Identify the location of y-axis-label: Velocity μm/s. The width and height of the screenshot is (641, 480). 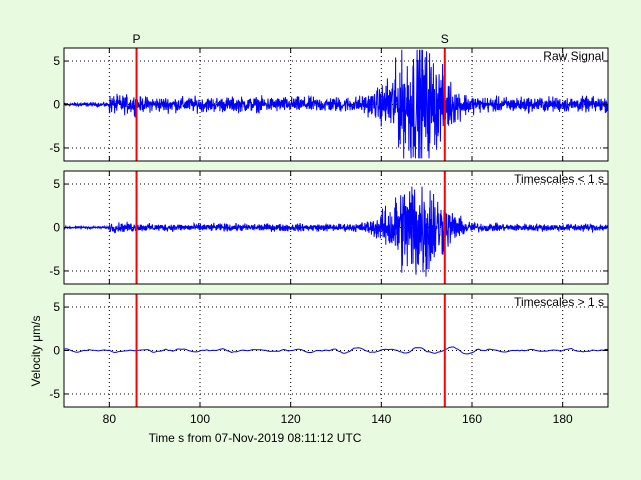
(36, 351).